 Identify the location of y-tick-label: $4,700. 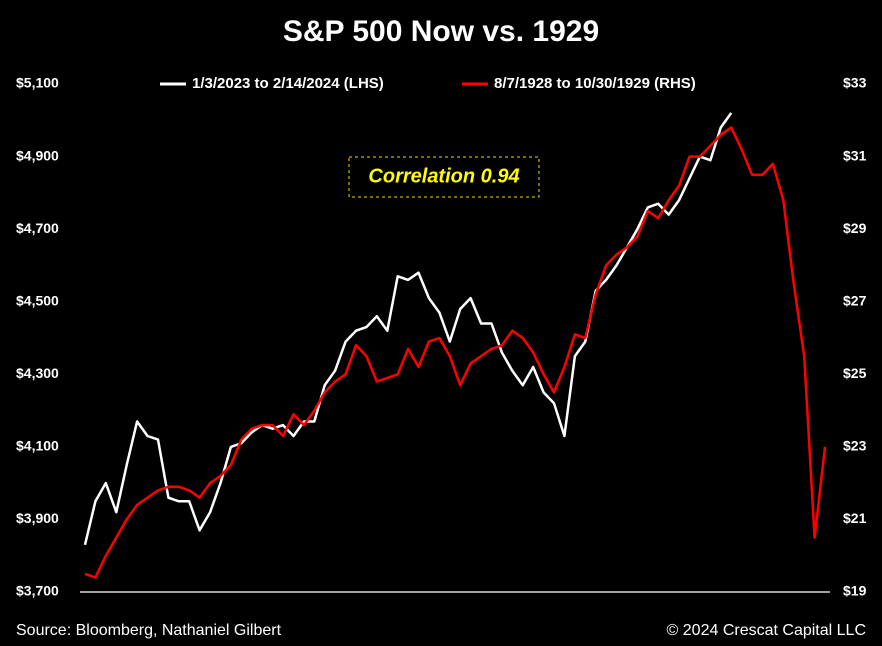
(37, 228).